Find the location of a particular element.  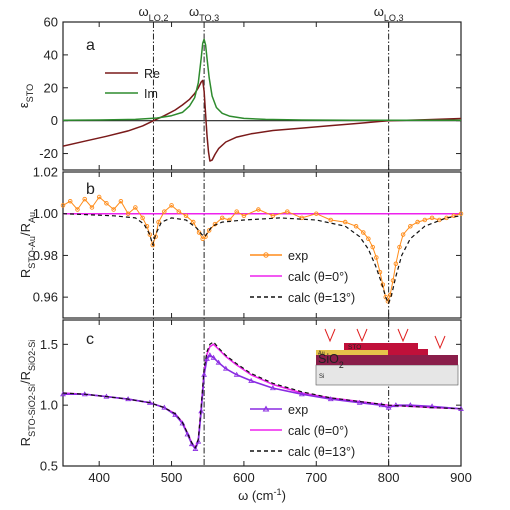

vline-label-1: ωTO,3 is located at coordinates (204, 13).